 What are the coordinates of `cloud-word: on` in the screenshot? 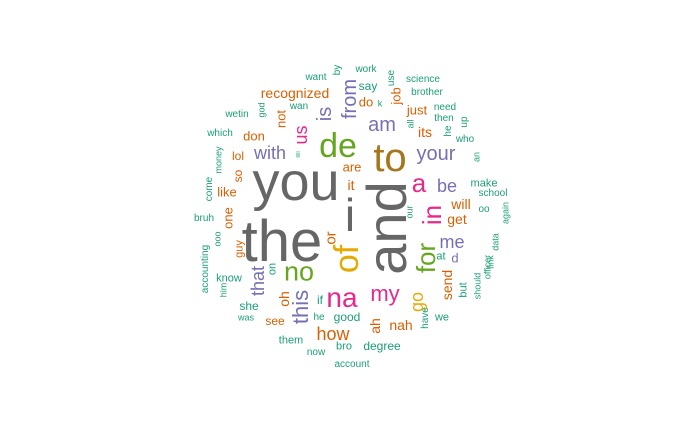 It's located at (272, 269).